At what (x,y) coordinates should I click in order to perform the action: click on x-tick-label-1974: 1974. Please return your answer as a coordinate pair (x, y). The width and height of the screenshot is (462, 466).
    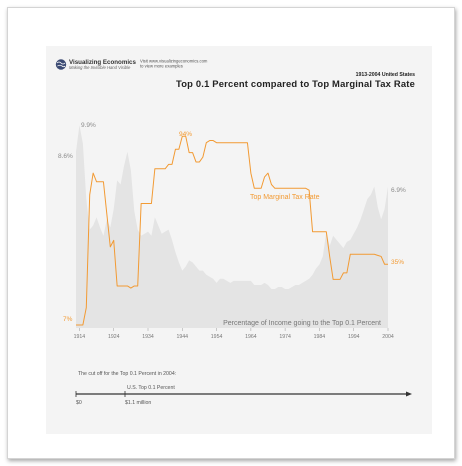
    Looking at the image, I should click on (285, 337).